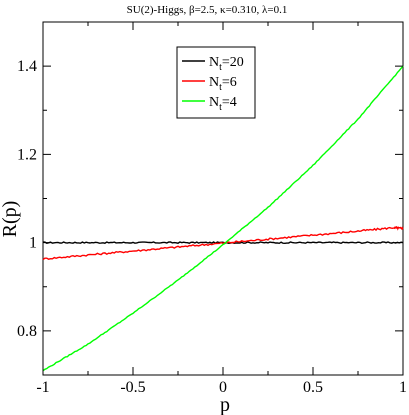 This screenshot has width=409, height=415. I want to click on legend-label-1: Nt=6, so click(223, 84).